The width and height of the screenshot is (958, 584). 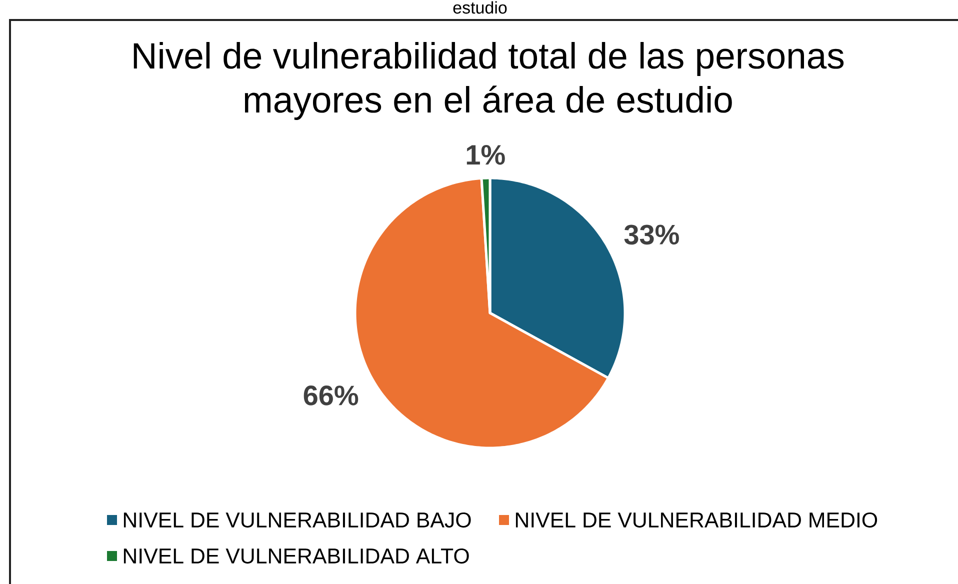 I want to click on legend-label: NIVEL DE VULNERABILIDAD BAJO, so click(x=297, y=520).